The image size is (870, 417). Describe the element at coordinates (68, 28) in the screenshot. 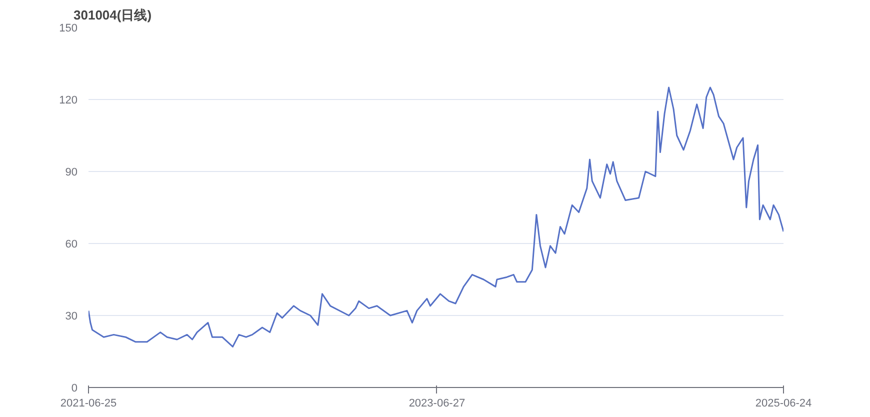

I see `y-tick-label: 150` at that location.